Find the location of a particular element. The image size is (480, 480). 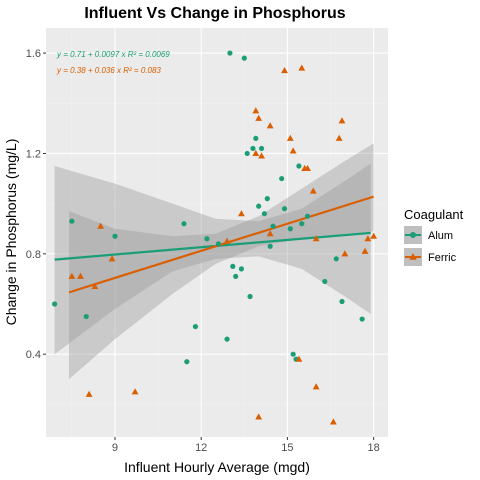

legend-label-alum: Alum is located at coordinates (440, 236).